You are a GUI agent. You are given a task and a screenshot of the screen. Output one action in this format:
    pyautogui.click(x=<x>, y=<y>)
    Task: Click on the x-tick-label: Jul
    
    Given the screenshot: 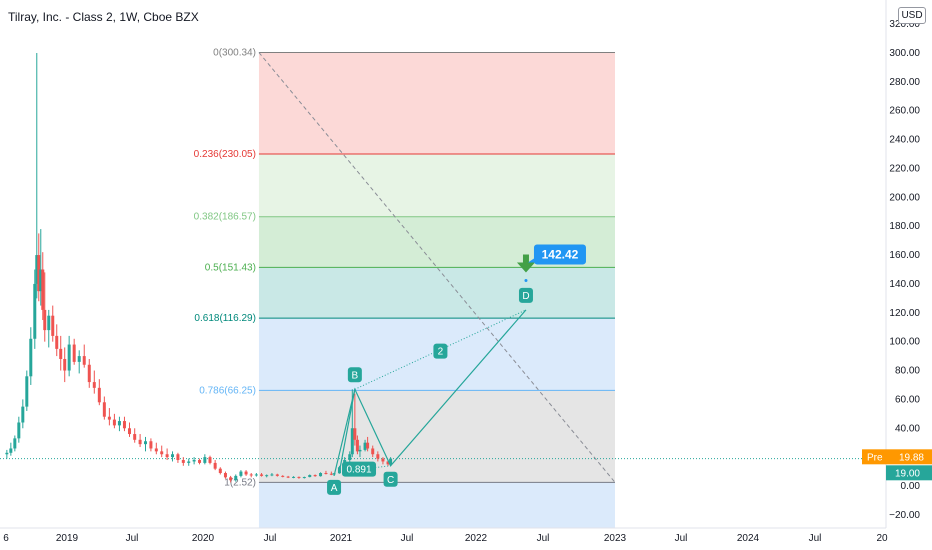 What is the action you would take?
    pyautogui.click(x=407, y=538)
    